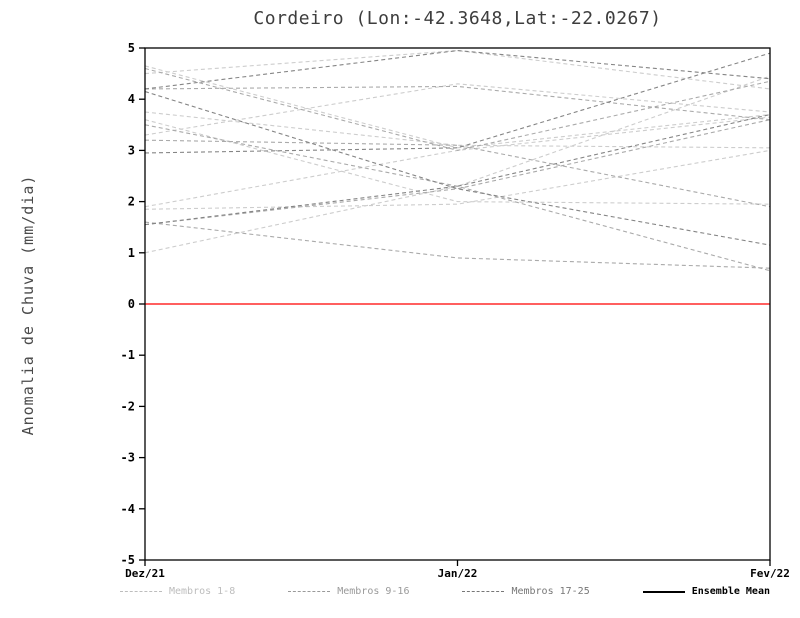 Image resolution: width=800 pixels, height=618 pixels. Describe the element at coordinates (131, 48) in the screenshot. I see `y-tick-label: 5` at that location.